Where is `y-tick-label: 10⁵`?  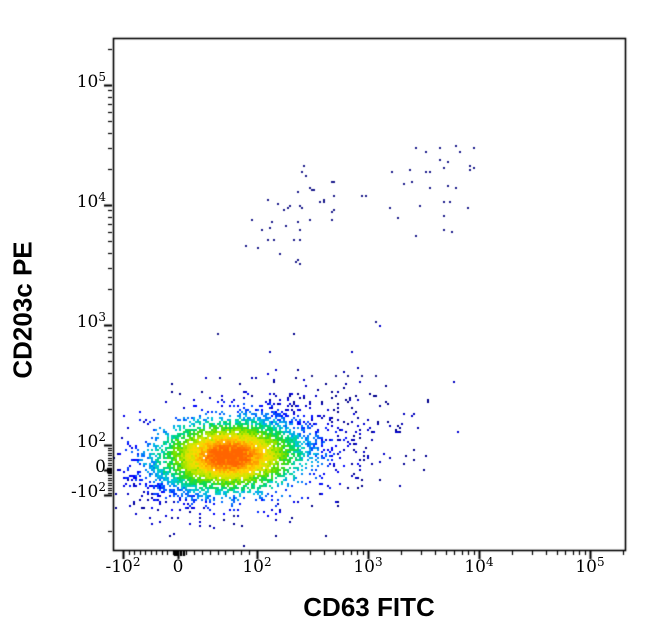
y-tick-label: 10⁵ is located at coordinates (91, 81).